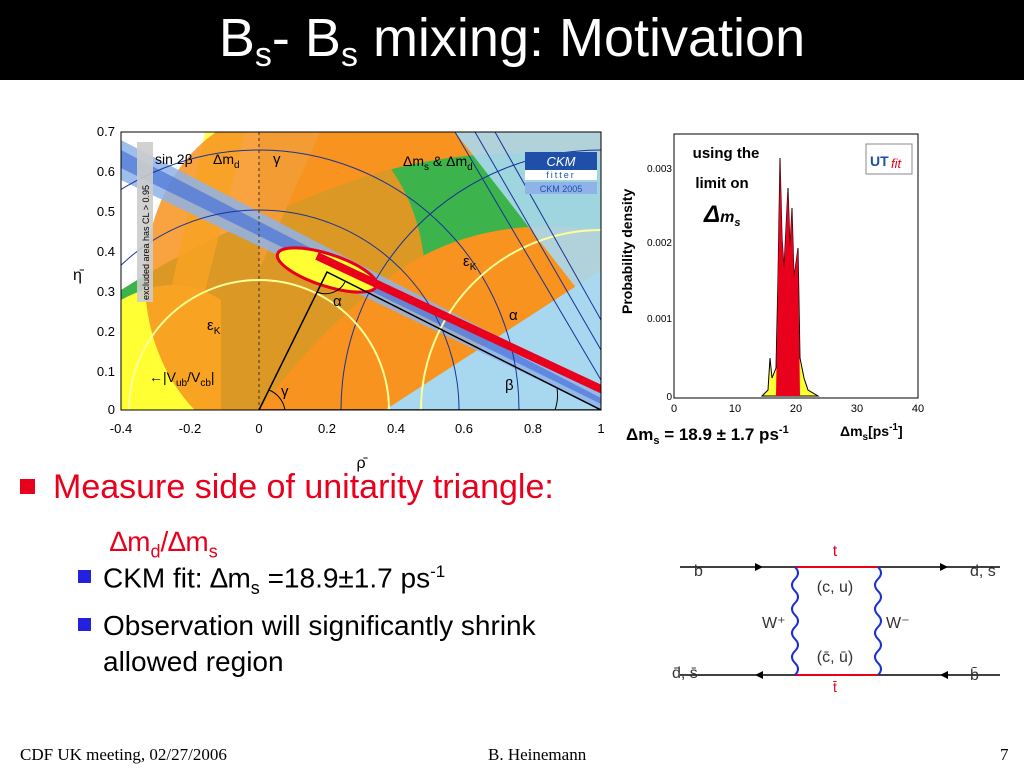 This screenshot has width=1024, height=768. What do you see at coordinates (721, 215) in the screenshot?
I see `annotation-delta-ms: Δms` at bounding box center [721, 215].